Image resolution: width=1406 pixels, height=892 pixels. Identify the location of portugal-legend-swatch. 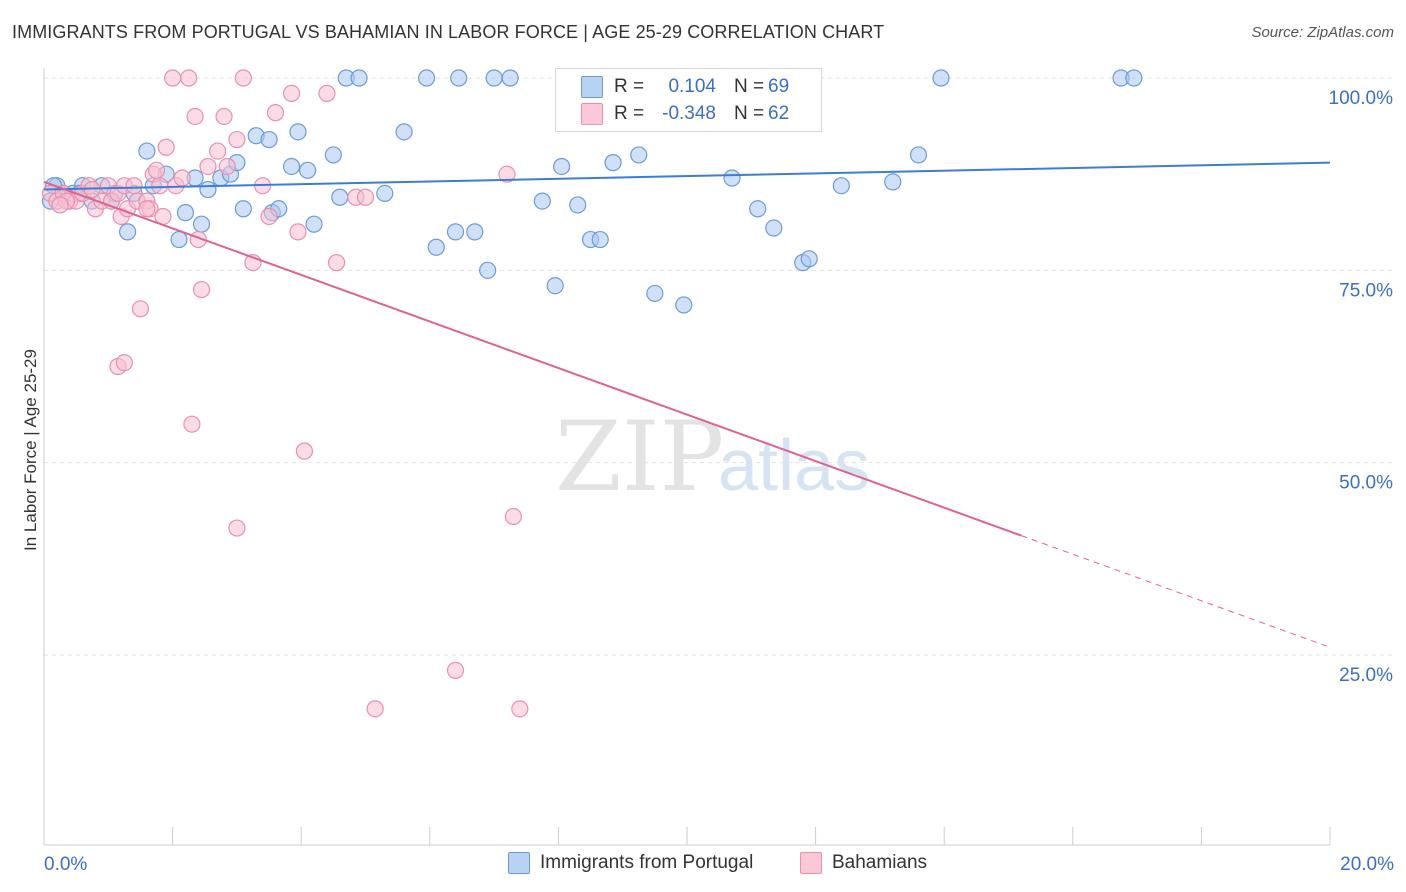
(519, 863).